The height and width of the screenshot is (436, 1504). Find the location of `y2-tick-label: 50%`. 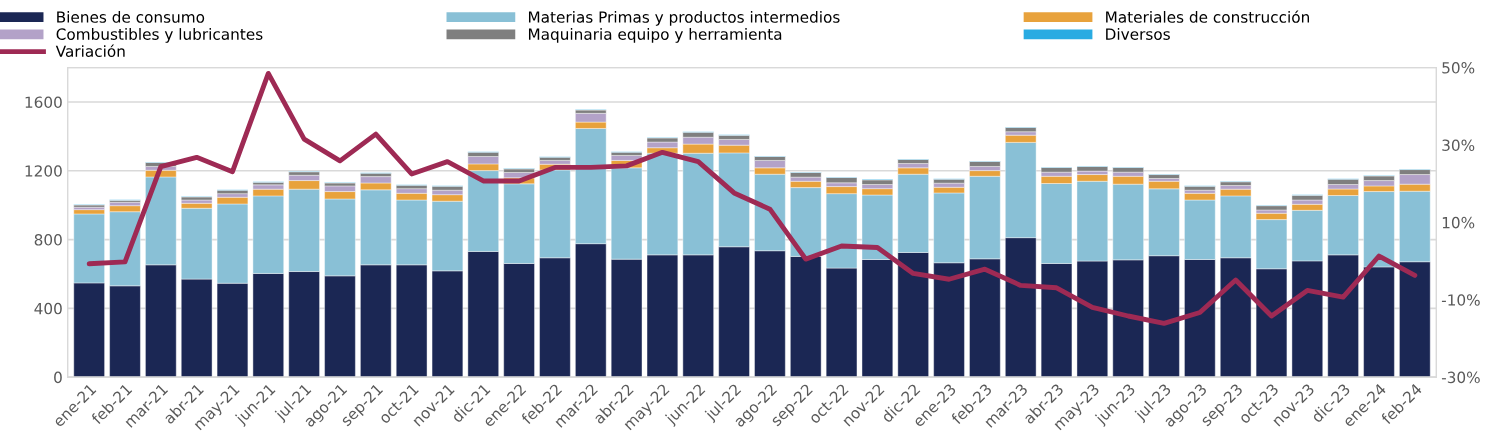

y2-tick-label: 50% is located at coordinates (1458, 68).